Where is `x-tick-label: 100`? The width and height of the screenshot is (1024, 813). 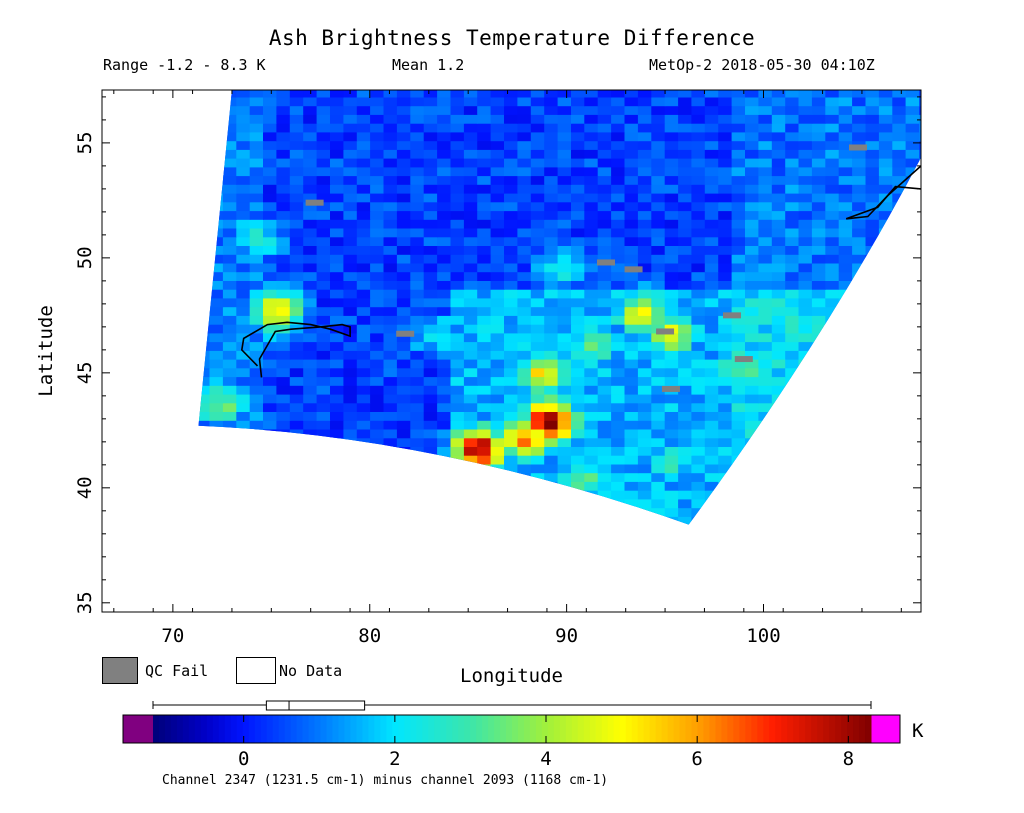 x-tick-label: 100 is located at coordinates (763, 636).